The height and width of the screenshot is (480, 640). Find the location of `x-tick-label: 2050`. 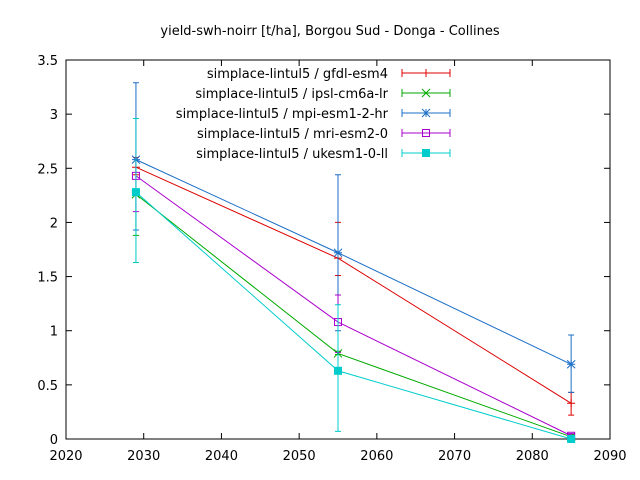

x-tick-label: 2050 is located at coordinates (299, 456).